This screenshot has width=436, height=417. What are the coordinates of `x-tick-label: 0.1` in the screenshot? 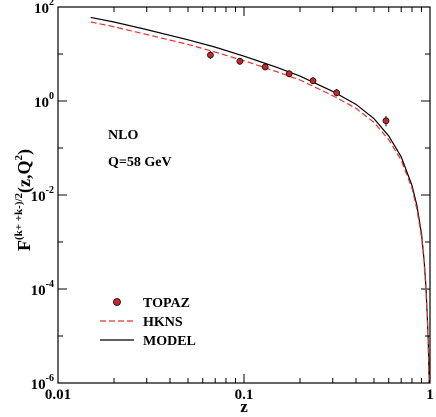 It's located at (244, 395).